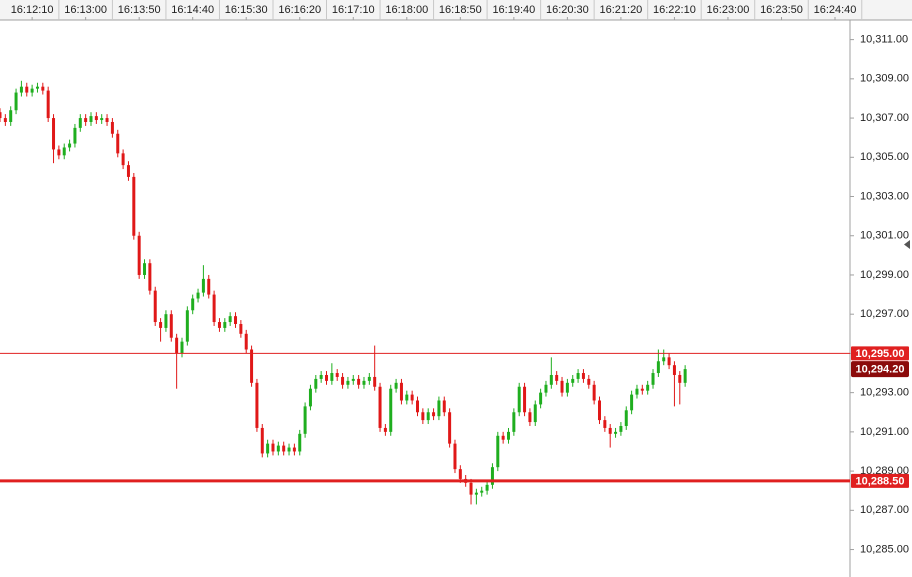  What do you see at coordinates (567, 10) in the screenshot?
I see `x-tick-label: 16:20:30` at bounding box center [567, 10].